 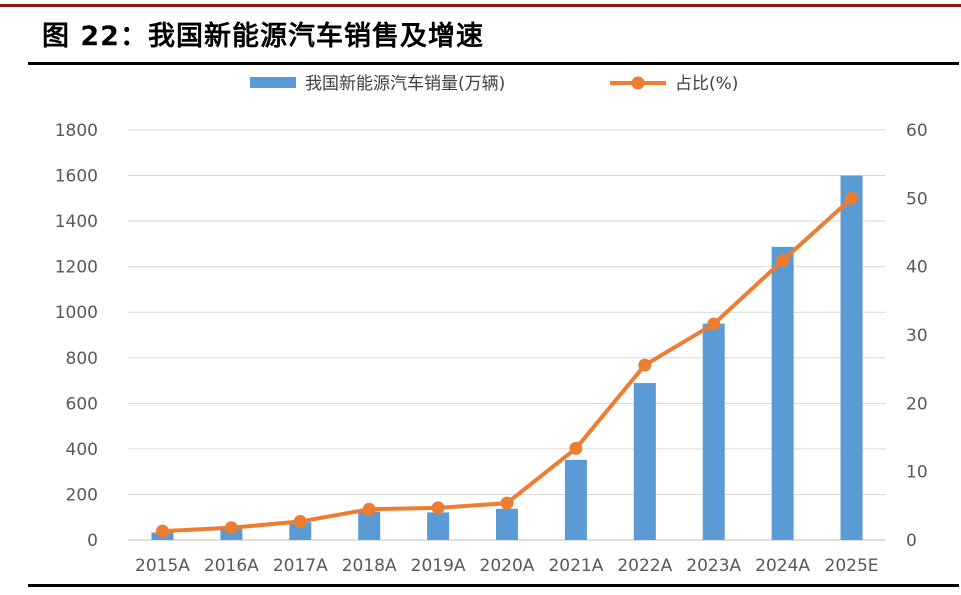 I want to click on legend-bar-label: 我国新能源汽车销量(万辆), so click(x=405, y=84).